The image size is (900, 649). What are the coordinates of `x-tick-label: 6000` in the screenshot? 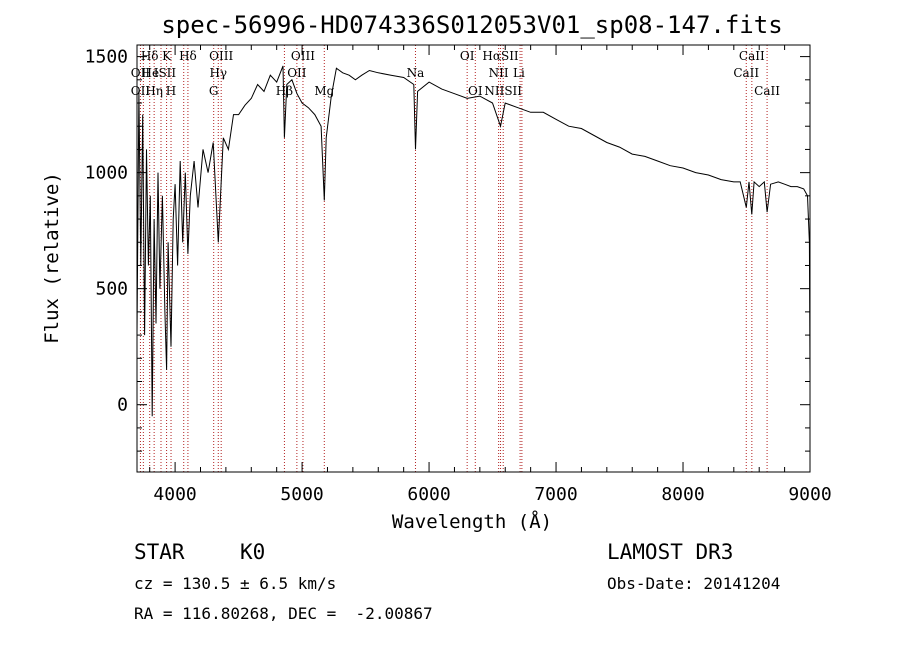 It's located at (428, 494).